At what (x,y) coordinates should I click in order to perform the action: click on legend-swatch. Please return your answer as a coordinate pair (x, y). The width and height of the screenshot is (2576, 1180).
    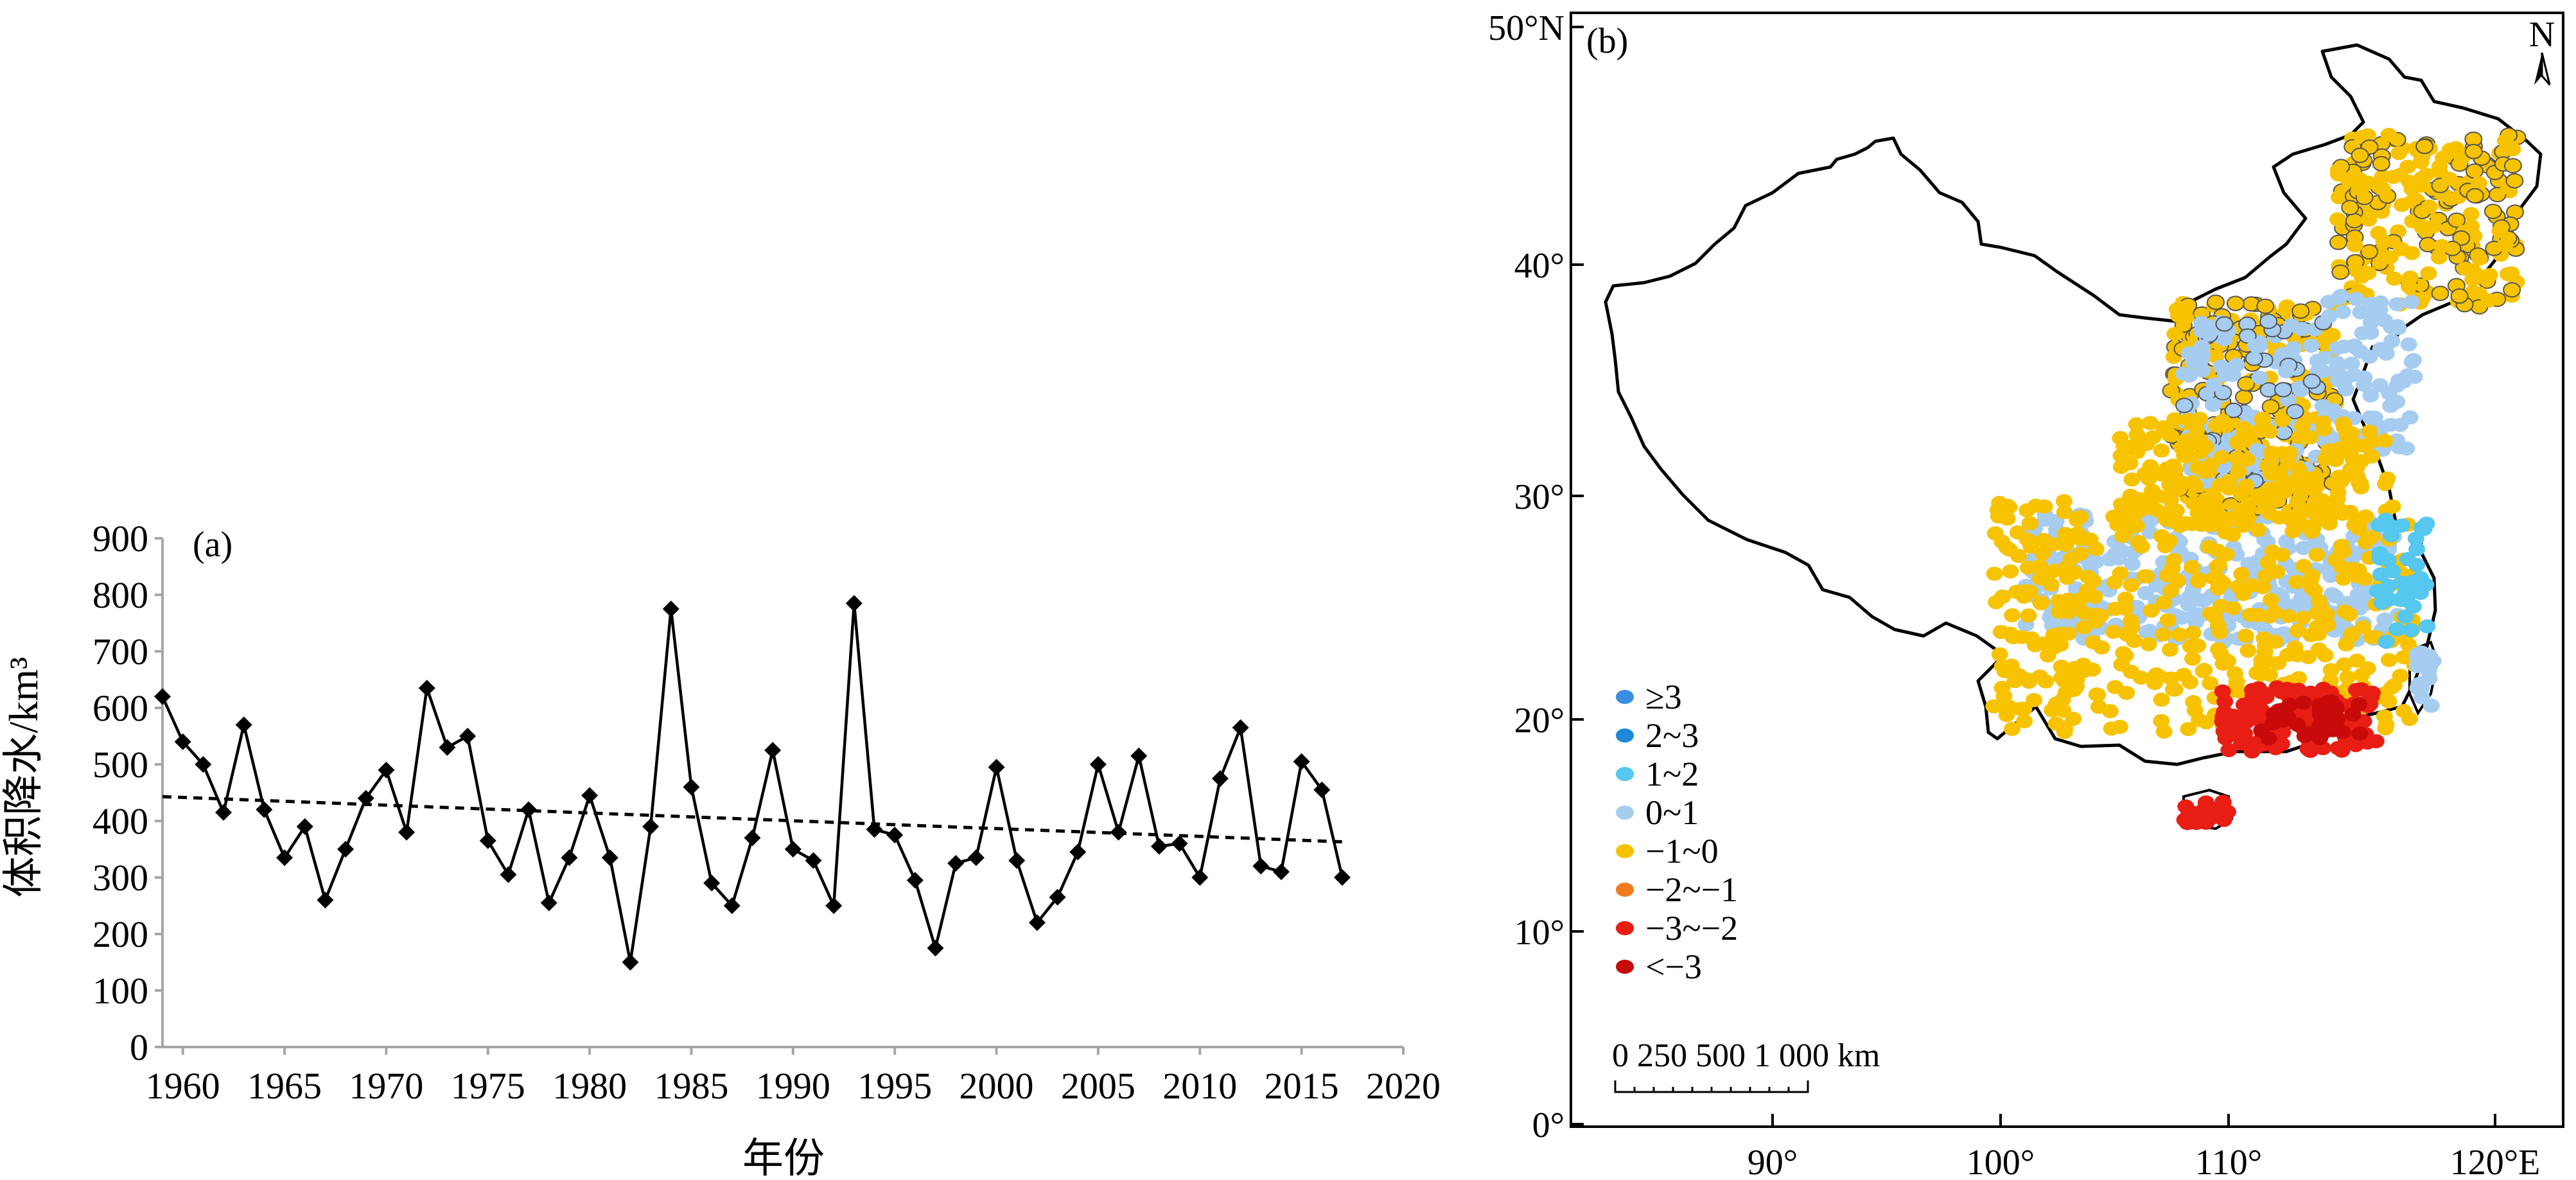
    Looking at the image, I should click on (1625, 928).